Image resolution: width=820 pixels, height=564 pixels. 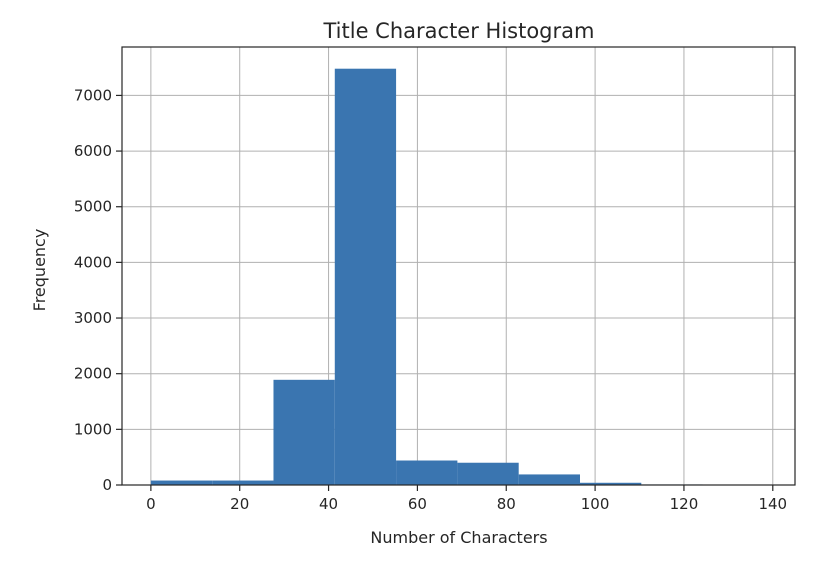 What do you see at coordinates (107, 485) in the screenshot?
I see `y-tick-label: 0` at bounding box center [107, 485].